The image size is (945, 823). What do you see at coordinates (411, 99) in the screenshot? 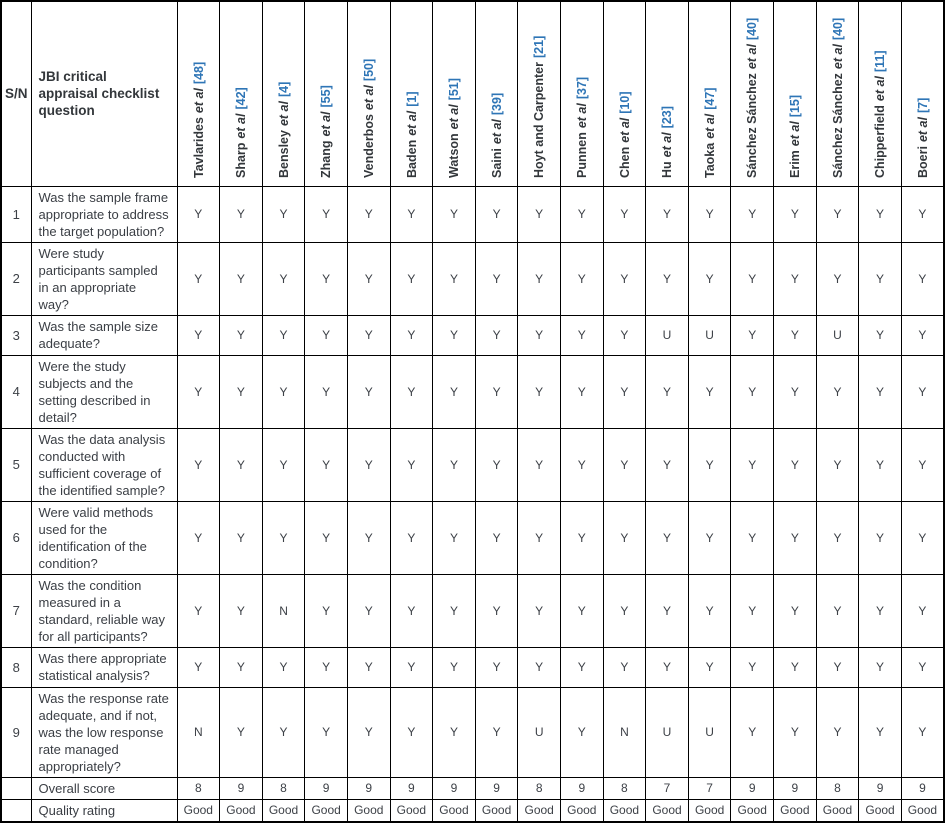
I see `study-citation: [1]` at bounding box center [411, 99].